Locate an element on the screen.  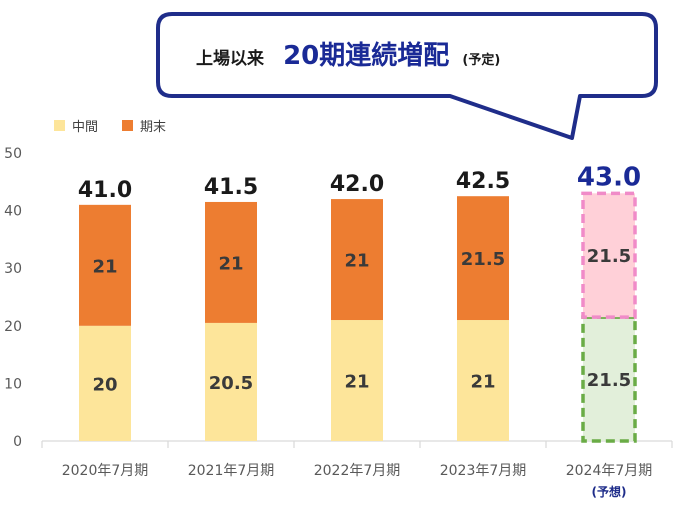
legend-label-final: 期末 is located at coordinates (153, 127).